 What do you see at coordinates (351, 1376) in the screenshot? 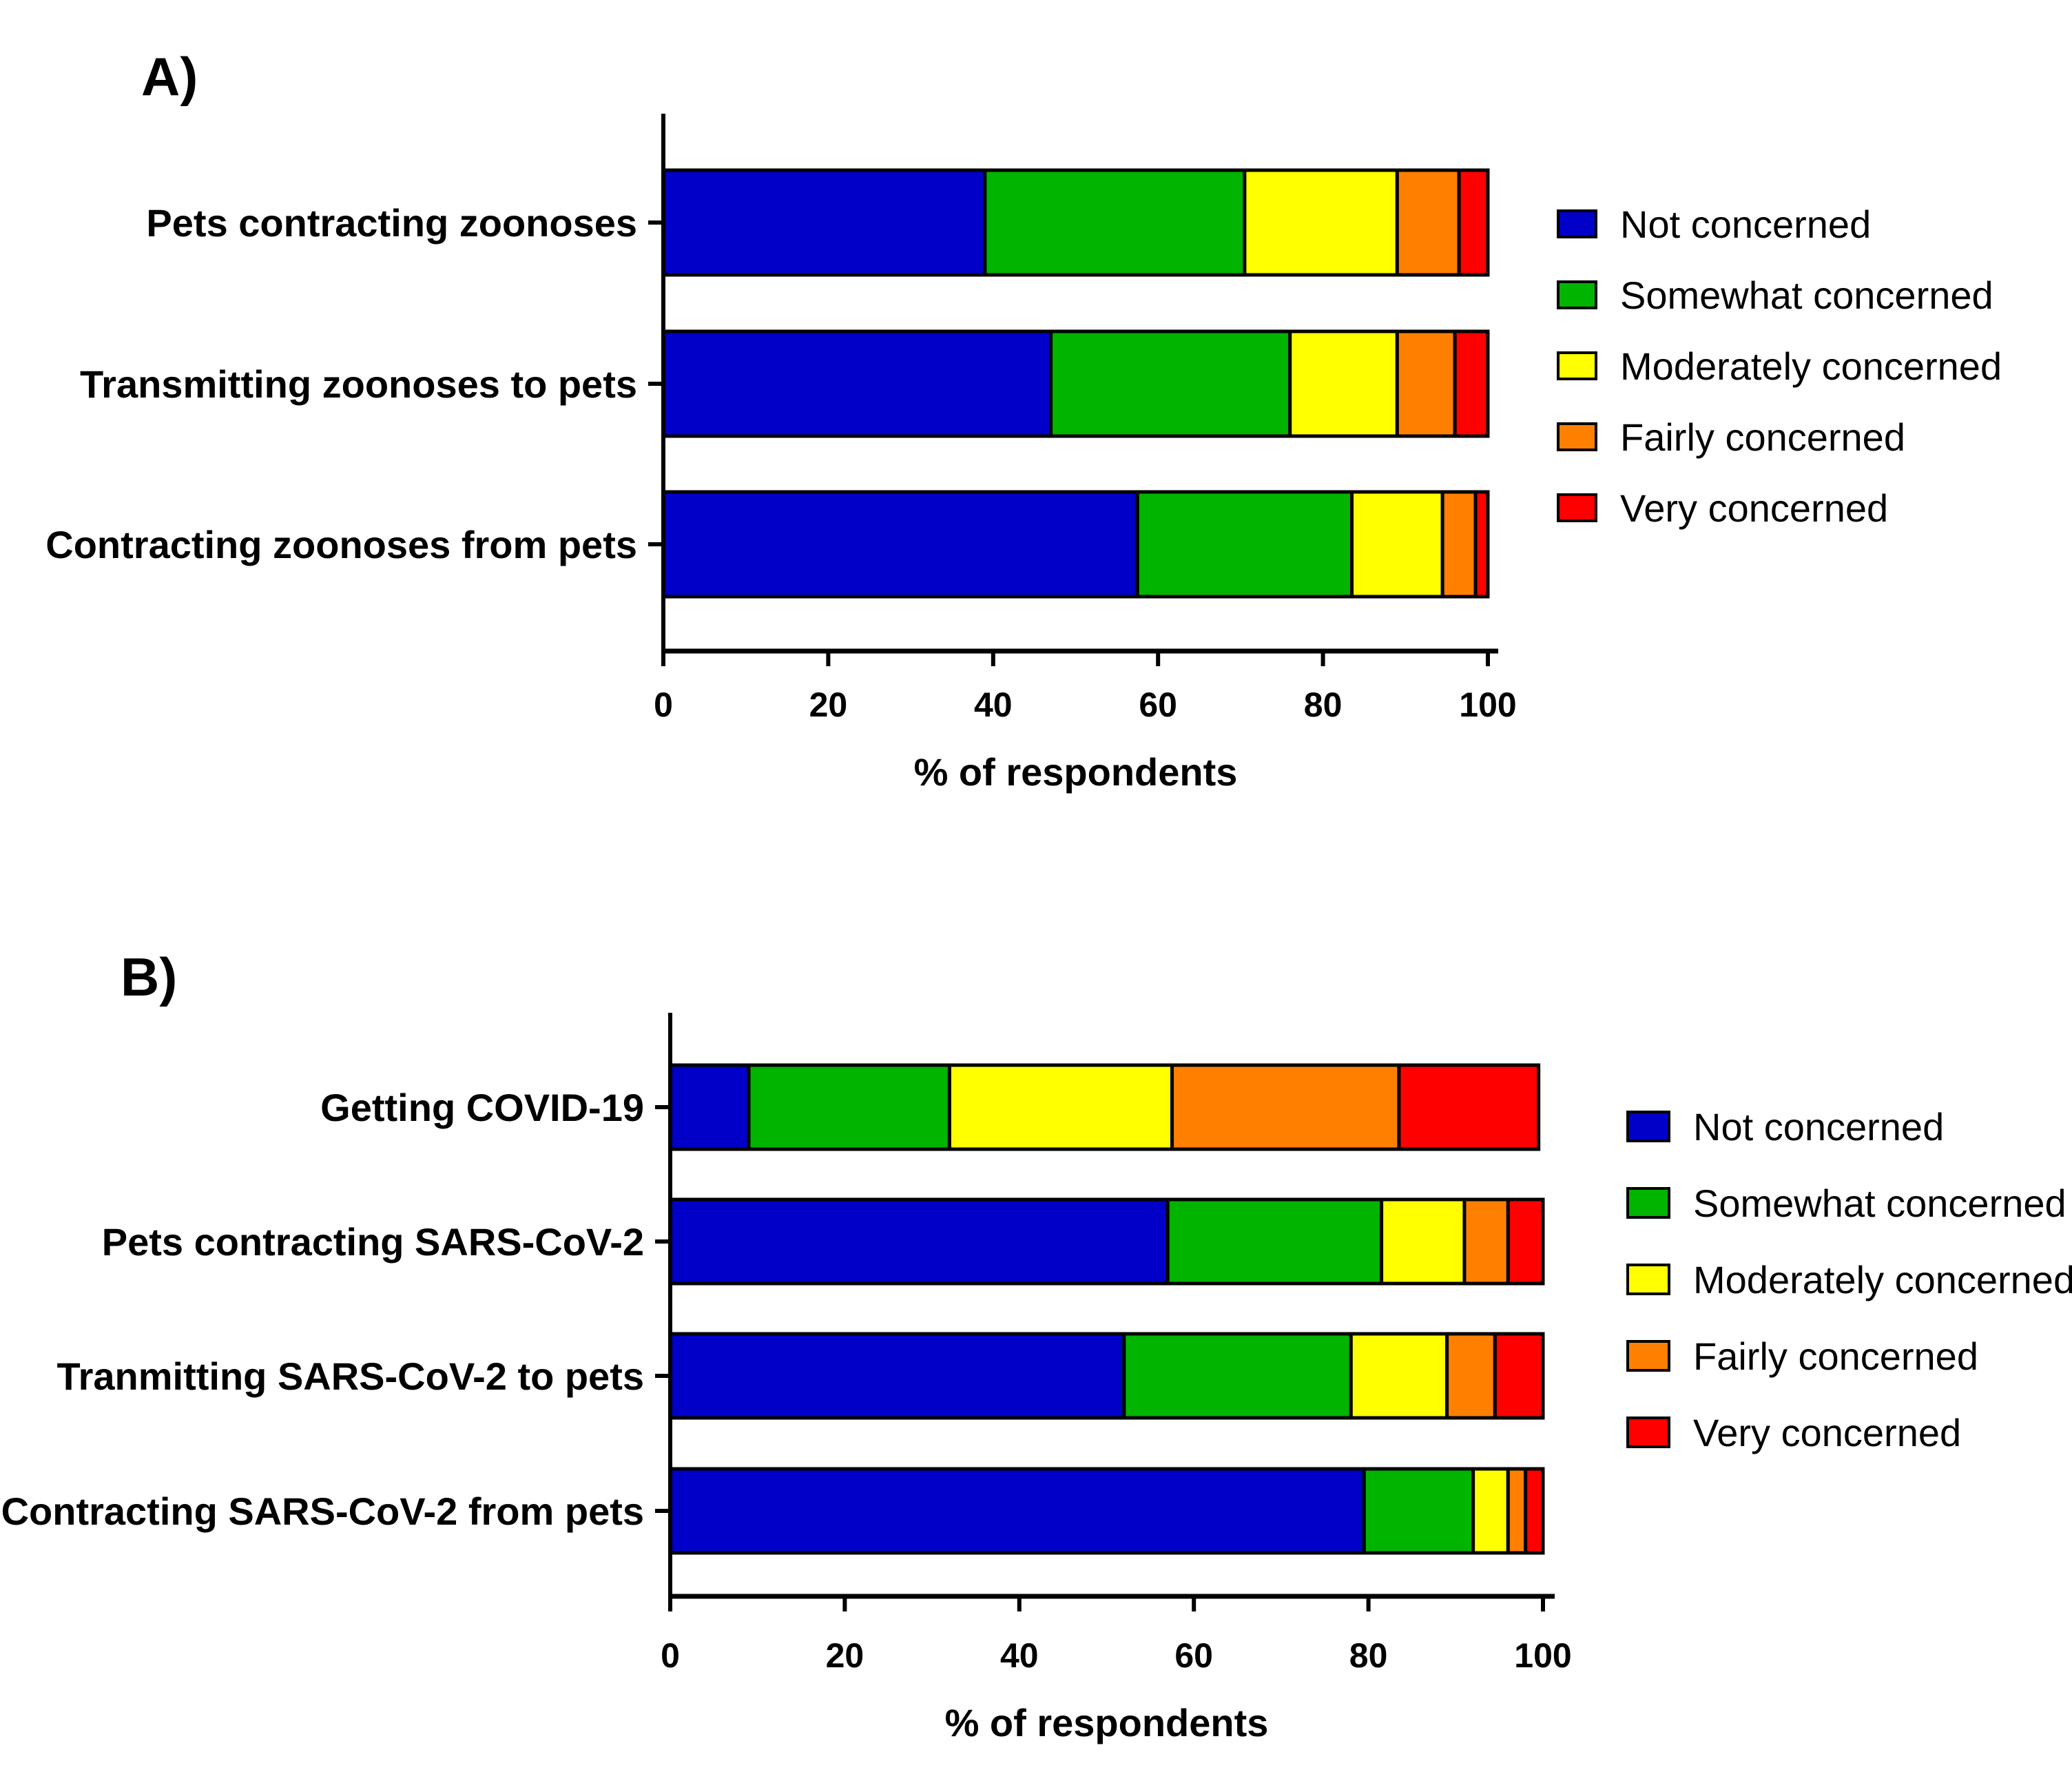
I see `panel-b-category-label: Tranmitting SARS-CoV-2 to pets` at bounding box center [351, 1376].